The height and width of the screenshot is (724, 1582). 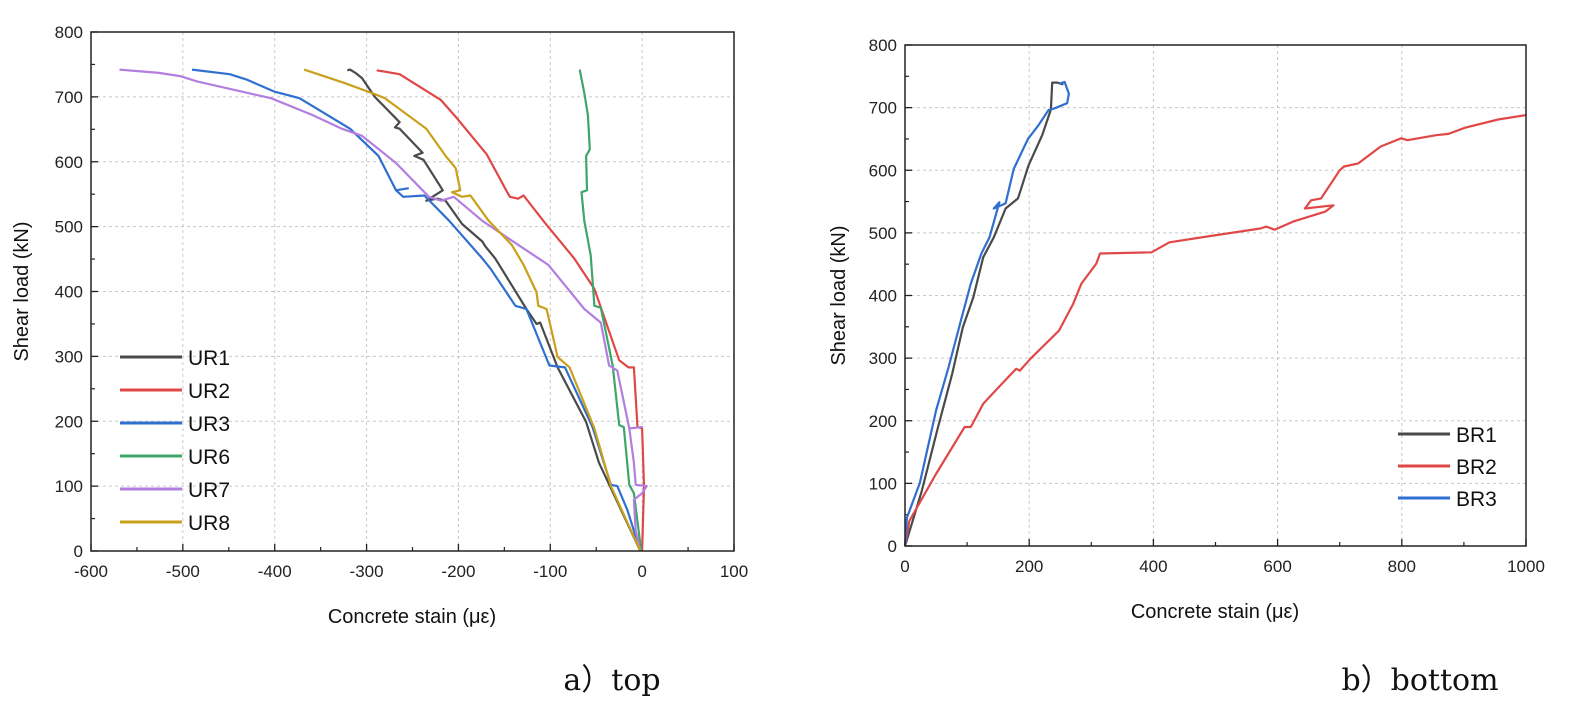 What do you see at coordinates (550, 571) in the screenshot?
I see `x-tick-label: -100` at bounding box center [550, 571].